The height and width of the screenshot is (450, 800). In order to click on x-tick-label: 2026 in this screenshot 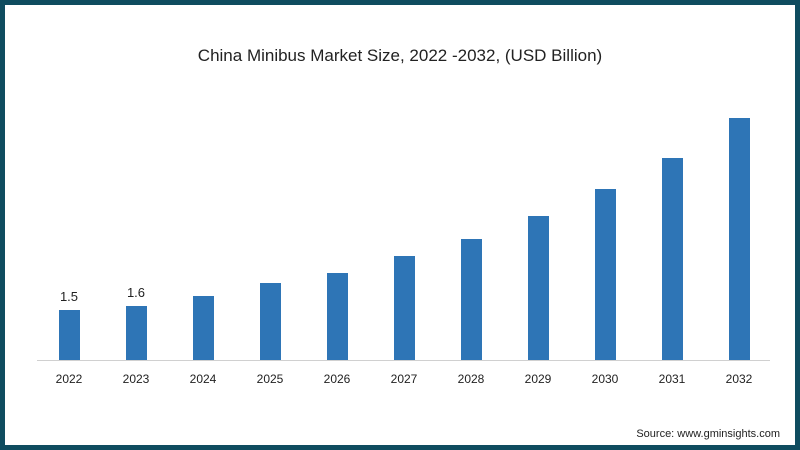, I will do `click(337, 379)`.